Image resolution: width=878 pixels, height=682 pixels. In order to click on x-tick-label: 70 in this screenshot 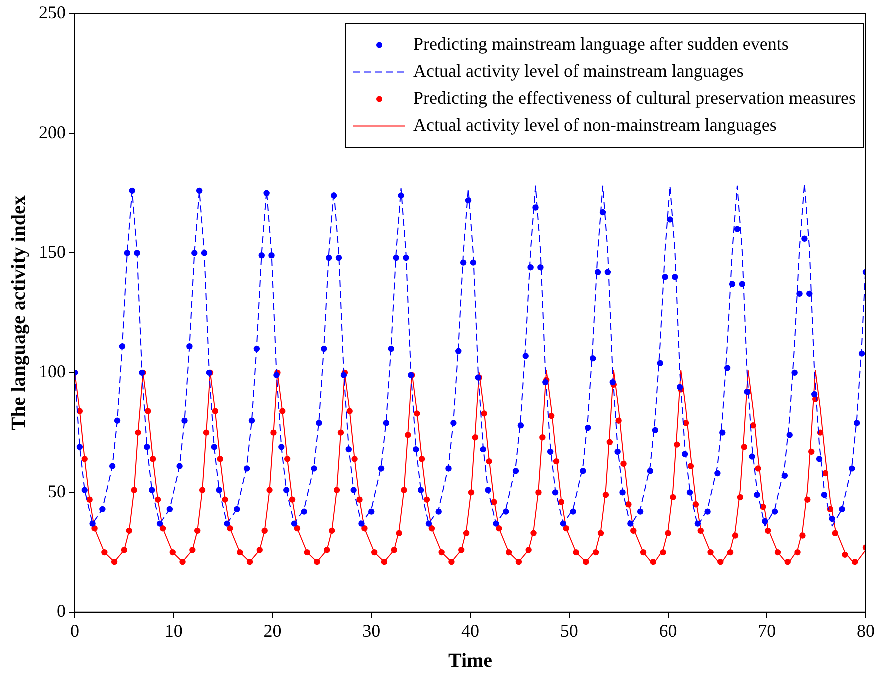, I will do `click(767, 630)`.